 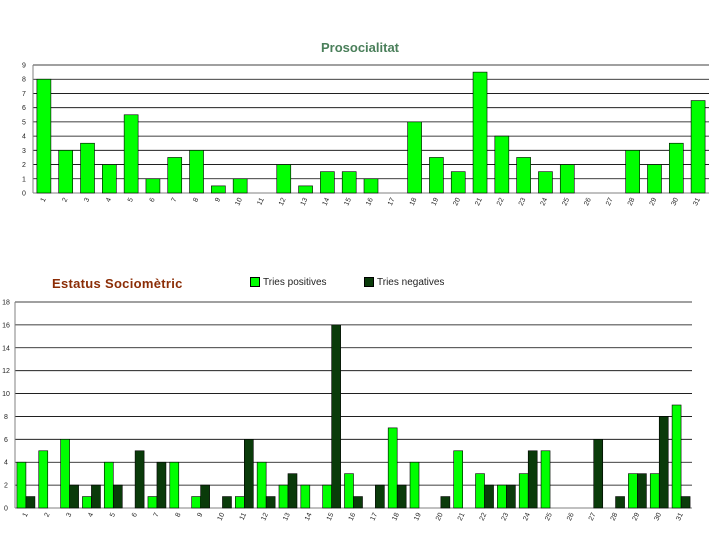 What do you see at coordinates (135, 515) in the screenshot?
I see `chart2-xtick-label: 6` at bounding box center [135, 515].